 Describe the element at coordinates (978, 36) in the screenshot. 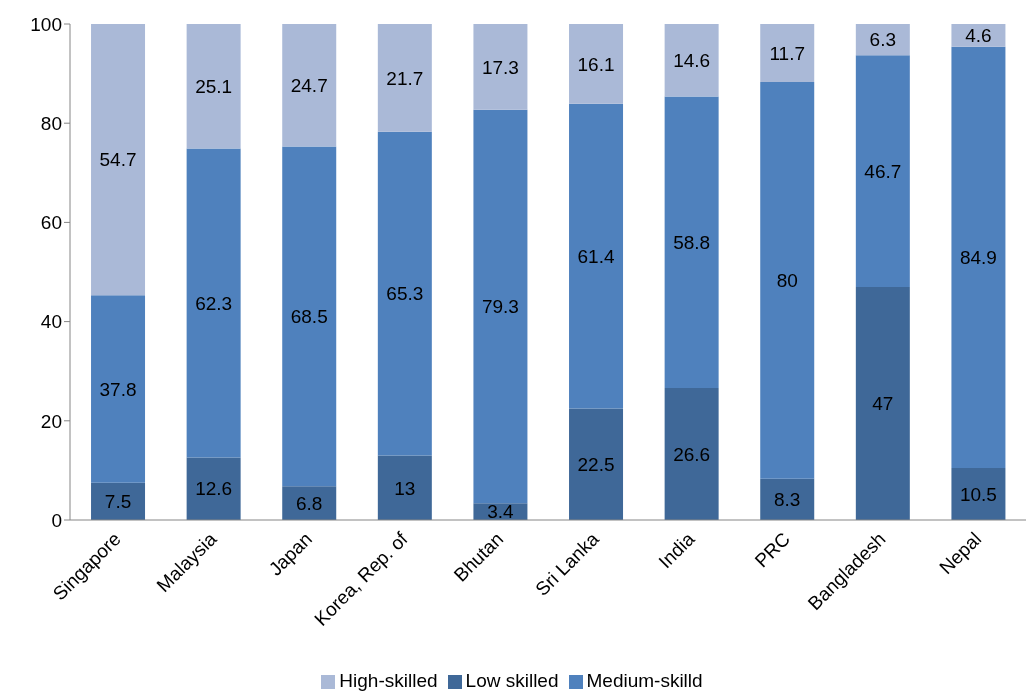

I see `data-label: 4.6` at that location.